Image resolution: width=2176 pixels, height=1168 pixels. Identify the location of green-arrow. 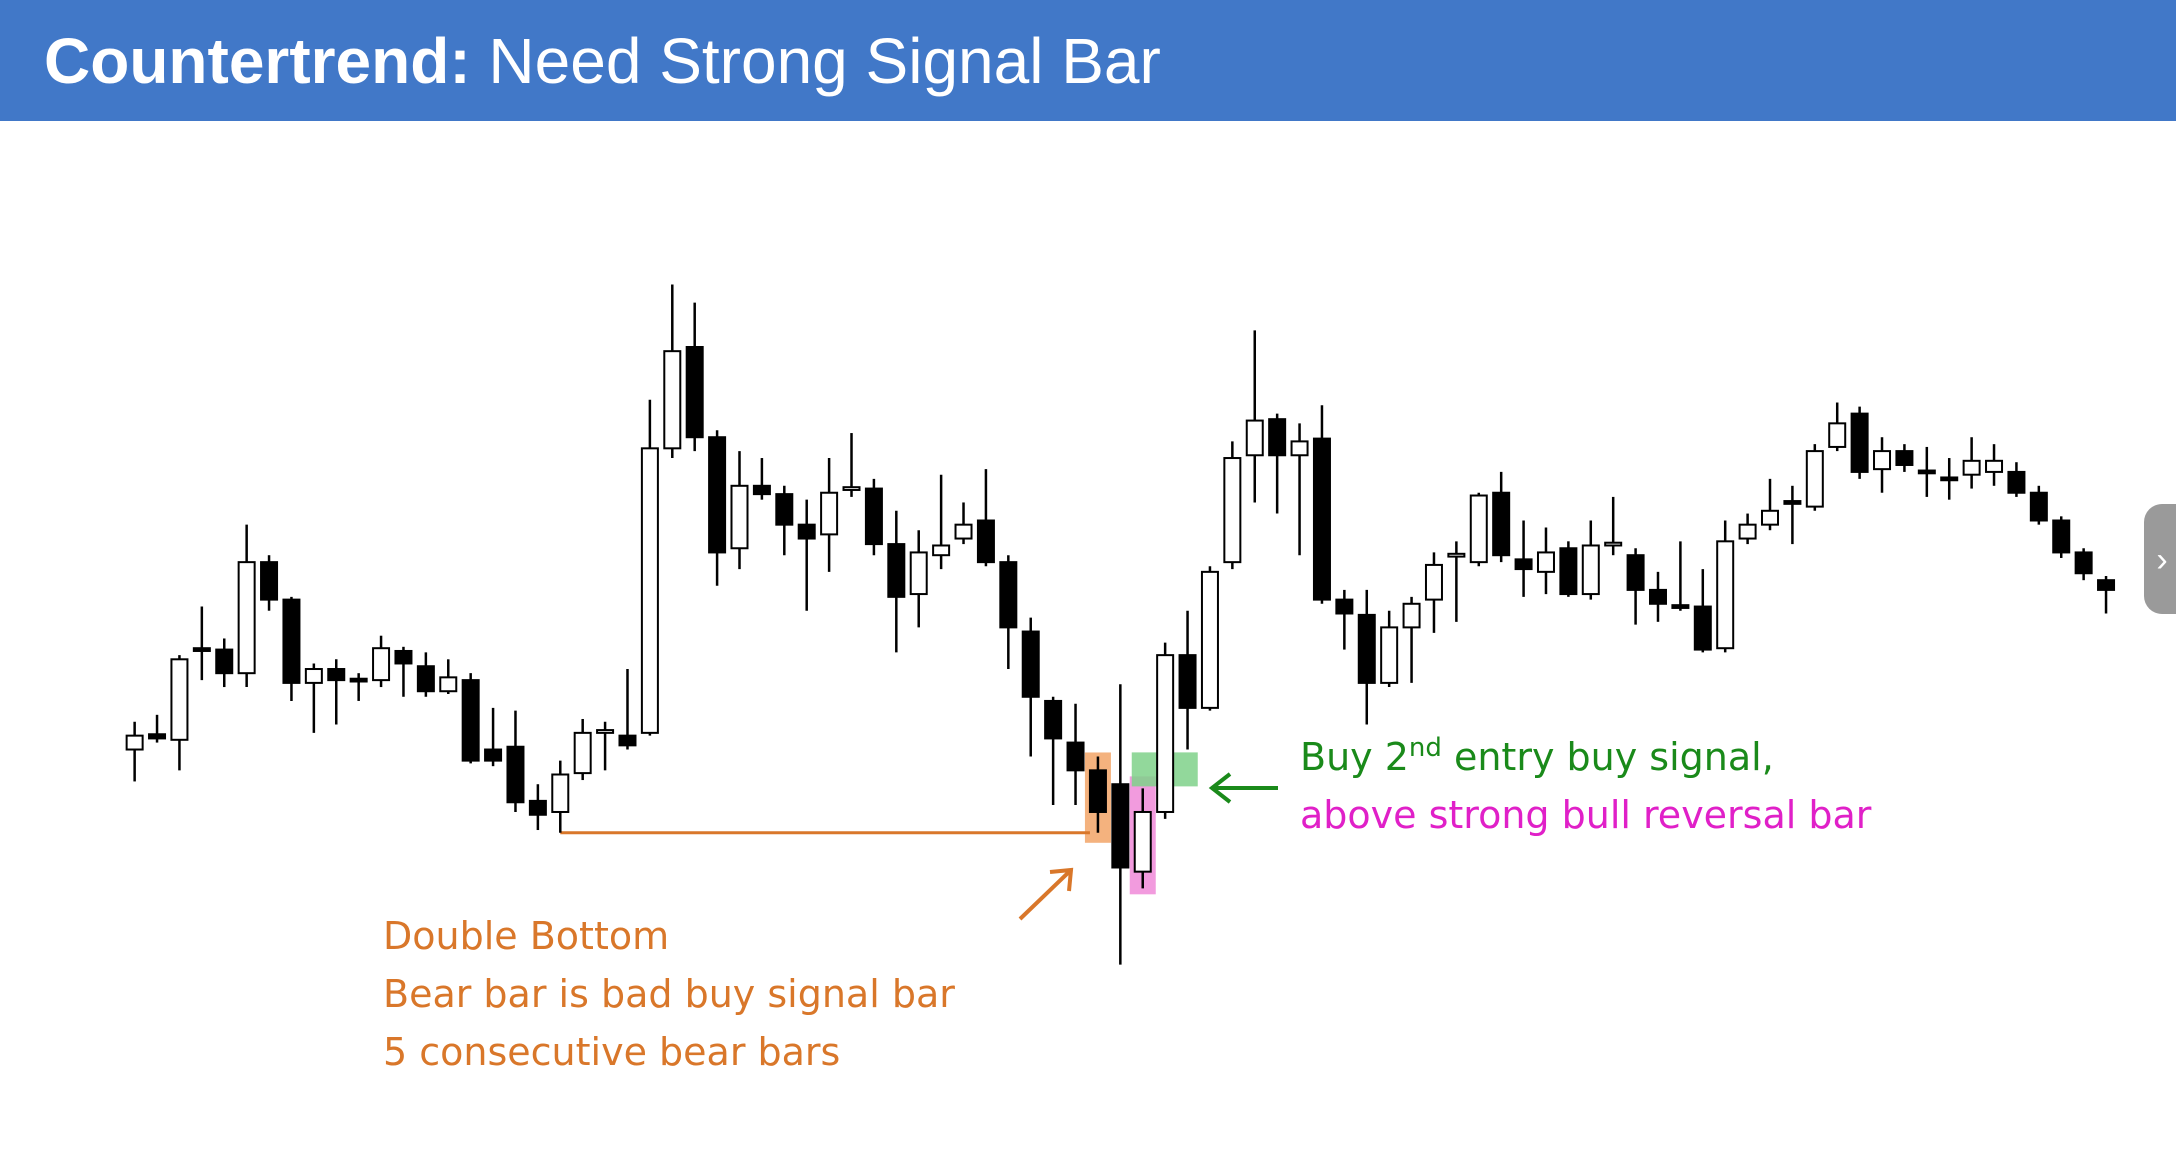
(1243, 788).